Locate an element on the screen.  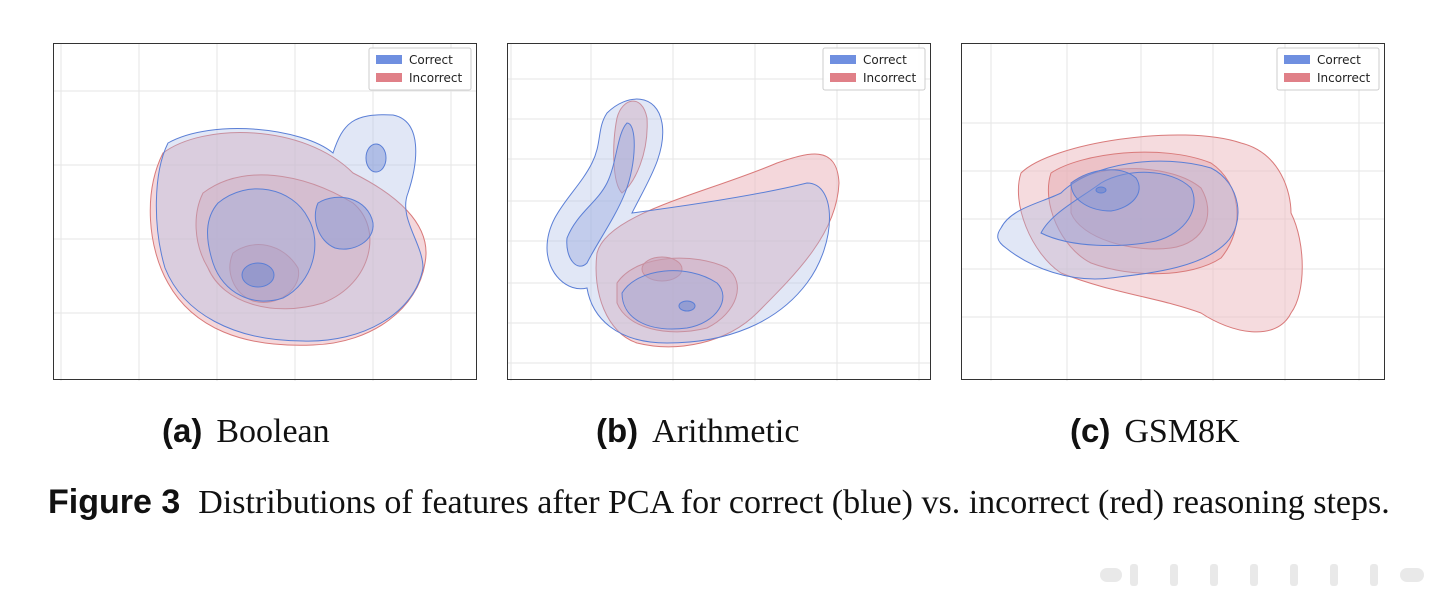
subcaption-title: Boolean is located at coordinates (273, 431).